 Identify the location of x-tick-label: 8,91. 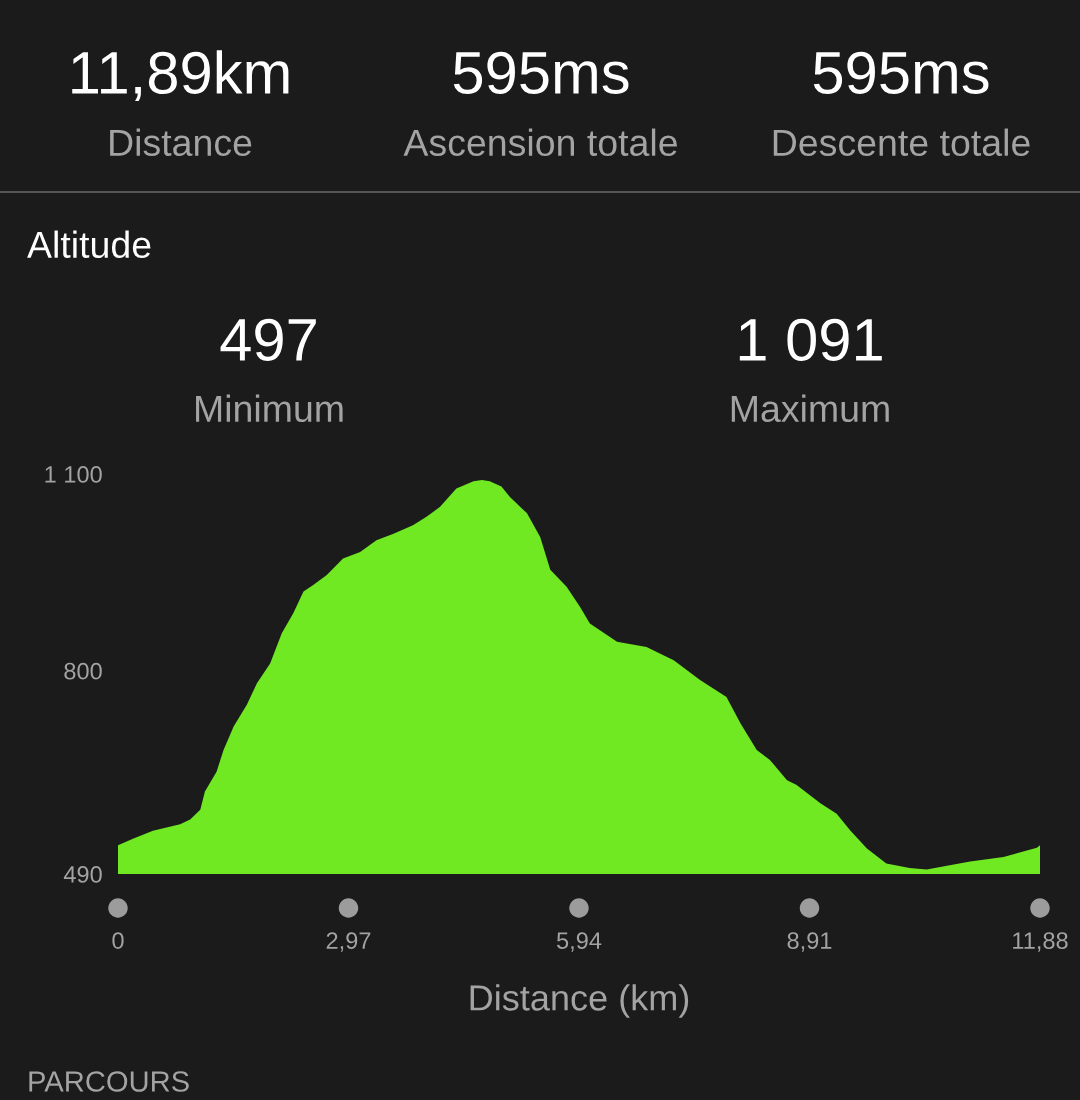
(809, 942).